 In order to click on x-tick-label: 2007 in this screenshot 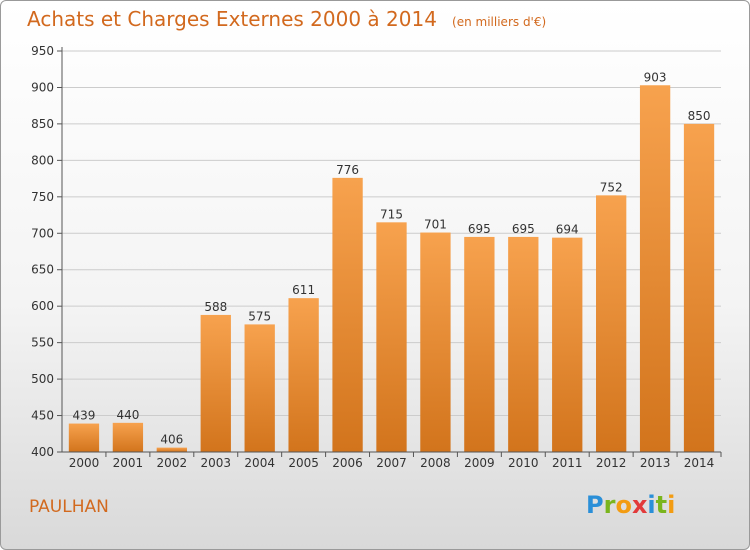, I will do `click(391, 463)`.